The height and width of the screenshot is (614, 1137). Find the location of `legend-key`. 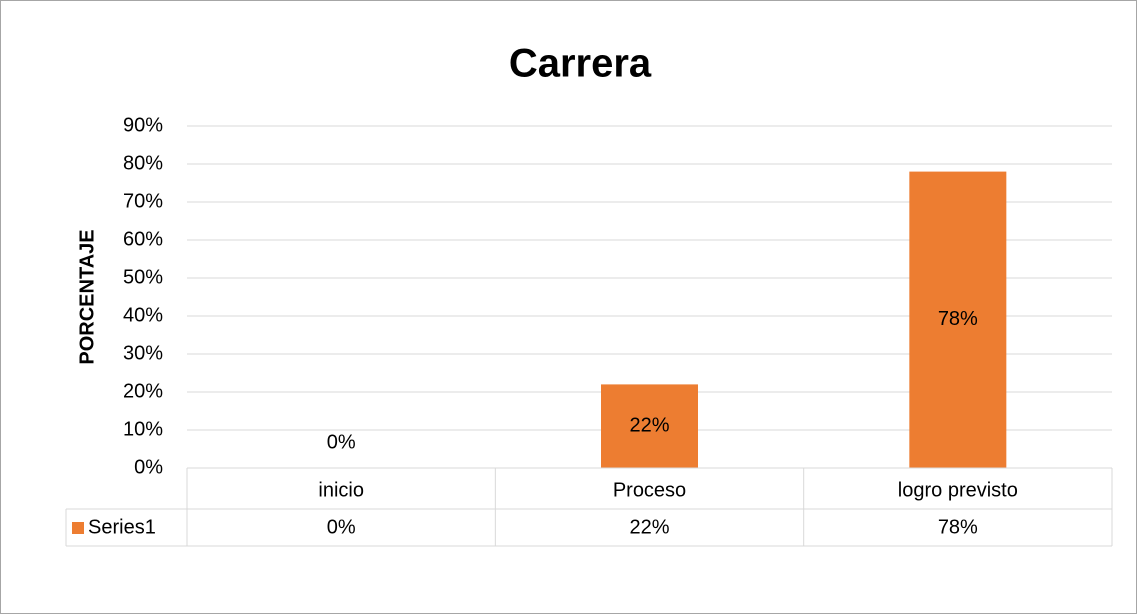

legend-key is located at coordinates (78, 528).